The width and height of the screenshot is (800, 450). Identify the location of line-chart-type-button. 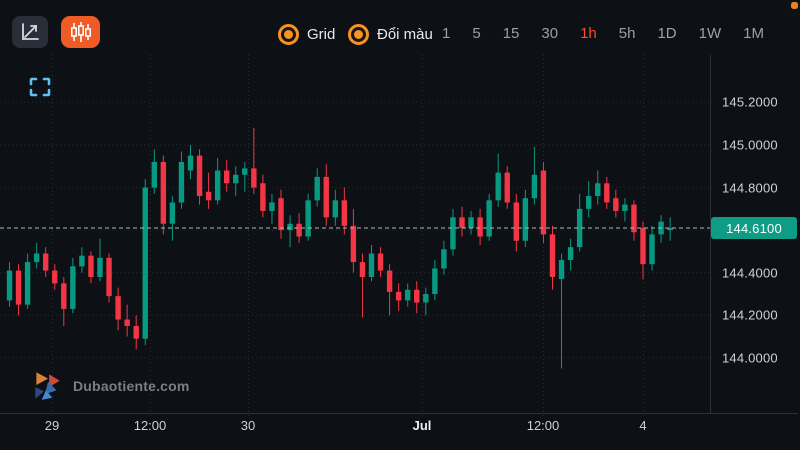
(30, 32).